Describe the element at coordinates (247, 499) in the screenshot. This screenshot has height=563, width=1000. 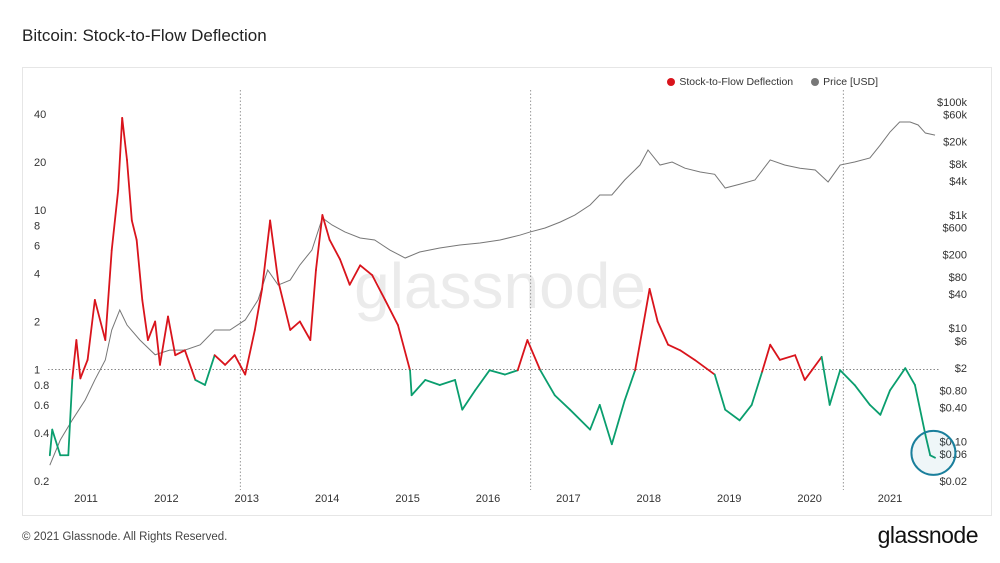
I see `x-tick-label: 2013` at that location.